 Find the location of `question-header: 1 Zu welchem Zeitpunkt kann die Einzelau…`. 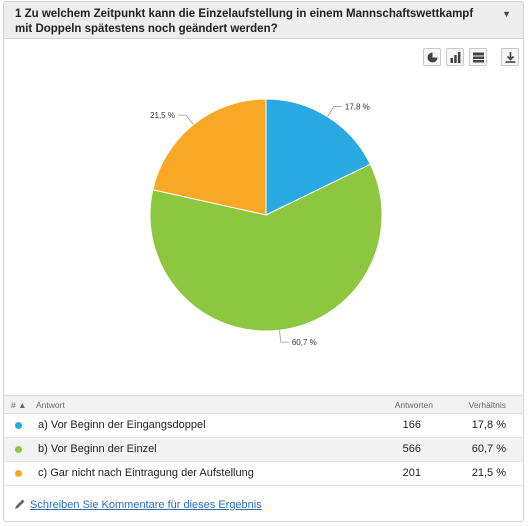

question-header: 1 Zu welchem Zeitpunkt kann die Einzelau… is located at coordinates (263, 20).